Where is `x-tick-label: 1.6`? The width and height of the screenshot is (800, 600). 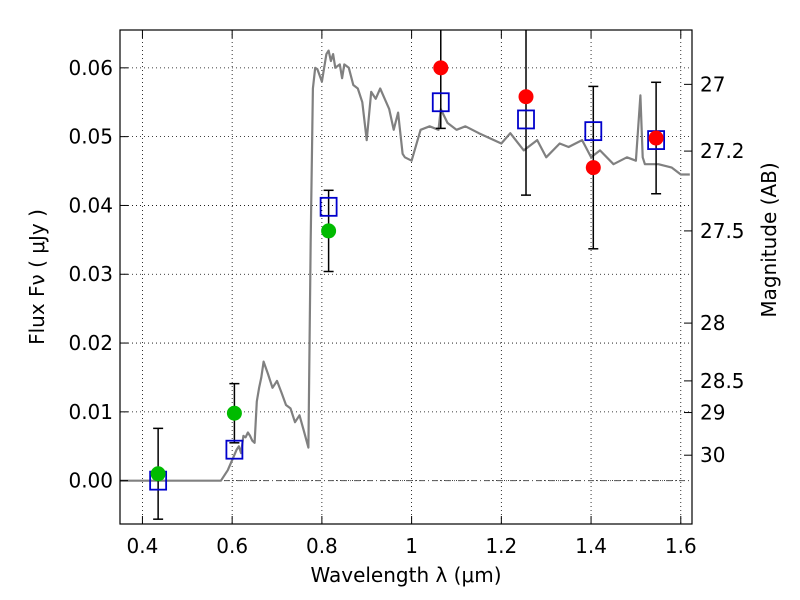
x-tick-label: 1.6 is located at coordinates (681, 546).